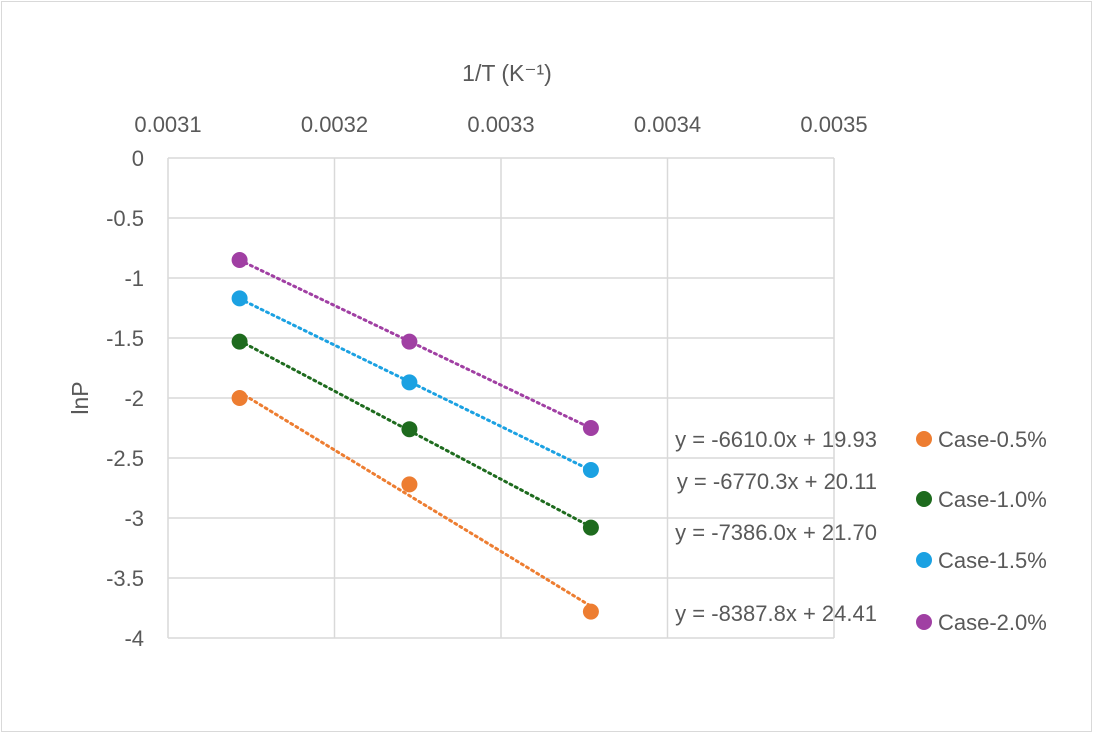 The height and width of the screenshot is (736, 1093). I want to click on x-tick-label: 0.0034, so click(667, 124).